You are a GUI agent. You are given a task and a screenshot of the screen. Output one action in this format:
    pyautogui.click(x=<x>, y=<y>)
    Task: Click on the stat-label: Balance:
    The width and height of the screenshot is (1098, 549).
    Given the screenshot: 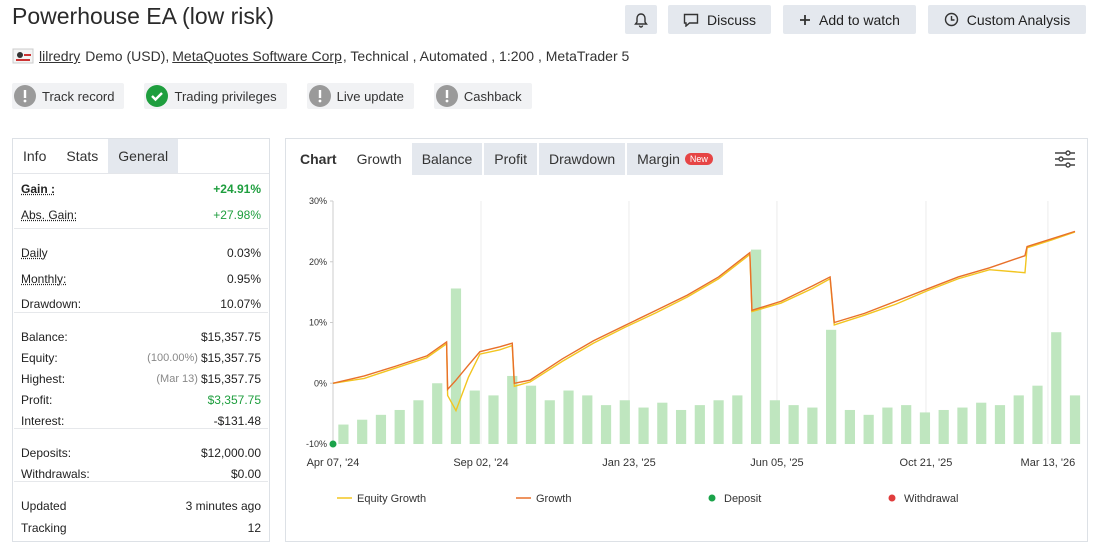 What is the action you would take?
    pyautogui.click(x=44, y=337)
    